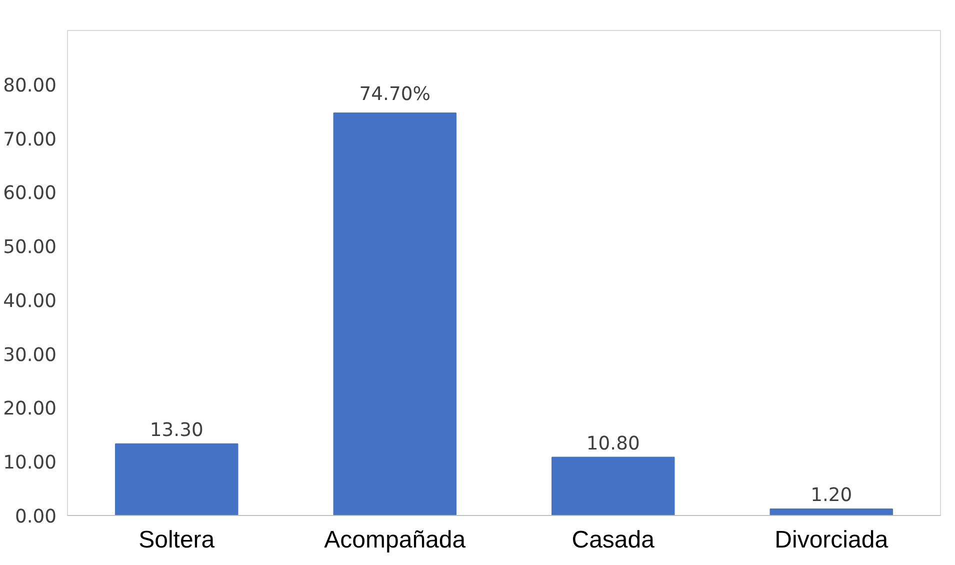 This screenshot has height=565, width=955. Describe the element at coordinates (30, 139) in the screenshot. I see `y-tick-label: 70.00` at that location.